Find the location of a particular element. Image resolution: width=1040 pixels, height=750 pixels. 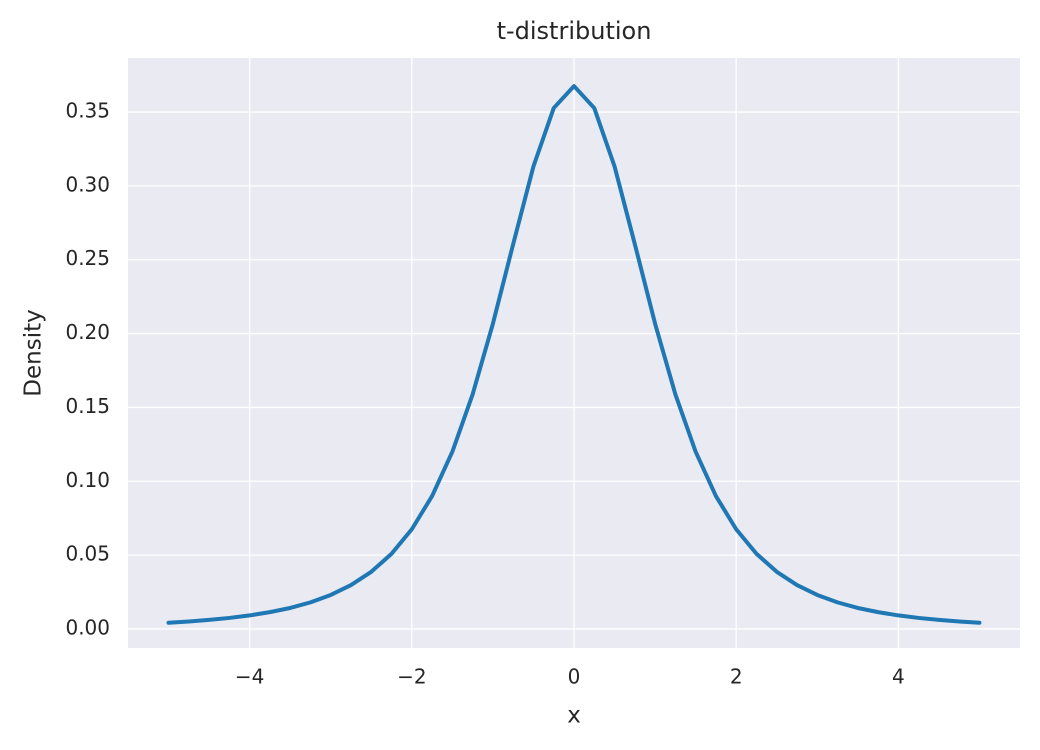

x-axis-label: x is located at coordinates (574, 716).